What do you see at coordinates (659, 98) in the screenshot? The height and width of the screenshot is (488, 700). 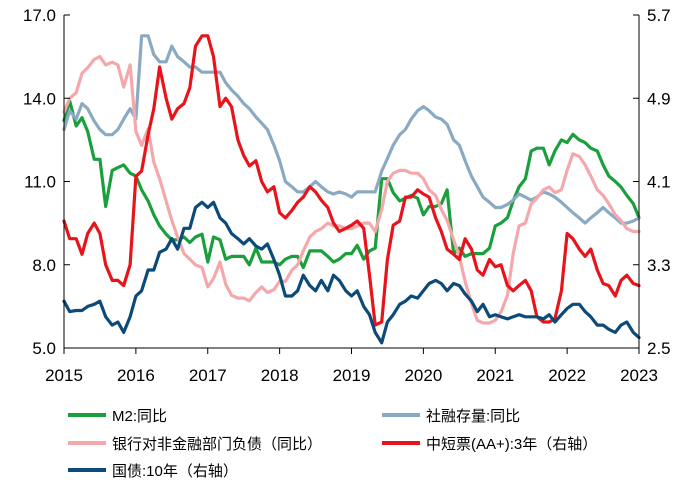 I see `y-right-tick-label: 4.9` at bounding box center [659, 98].